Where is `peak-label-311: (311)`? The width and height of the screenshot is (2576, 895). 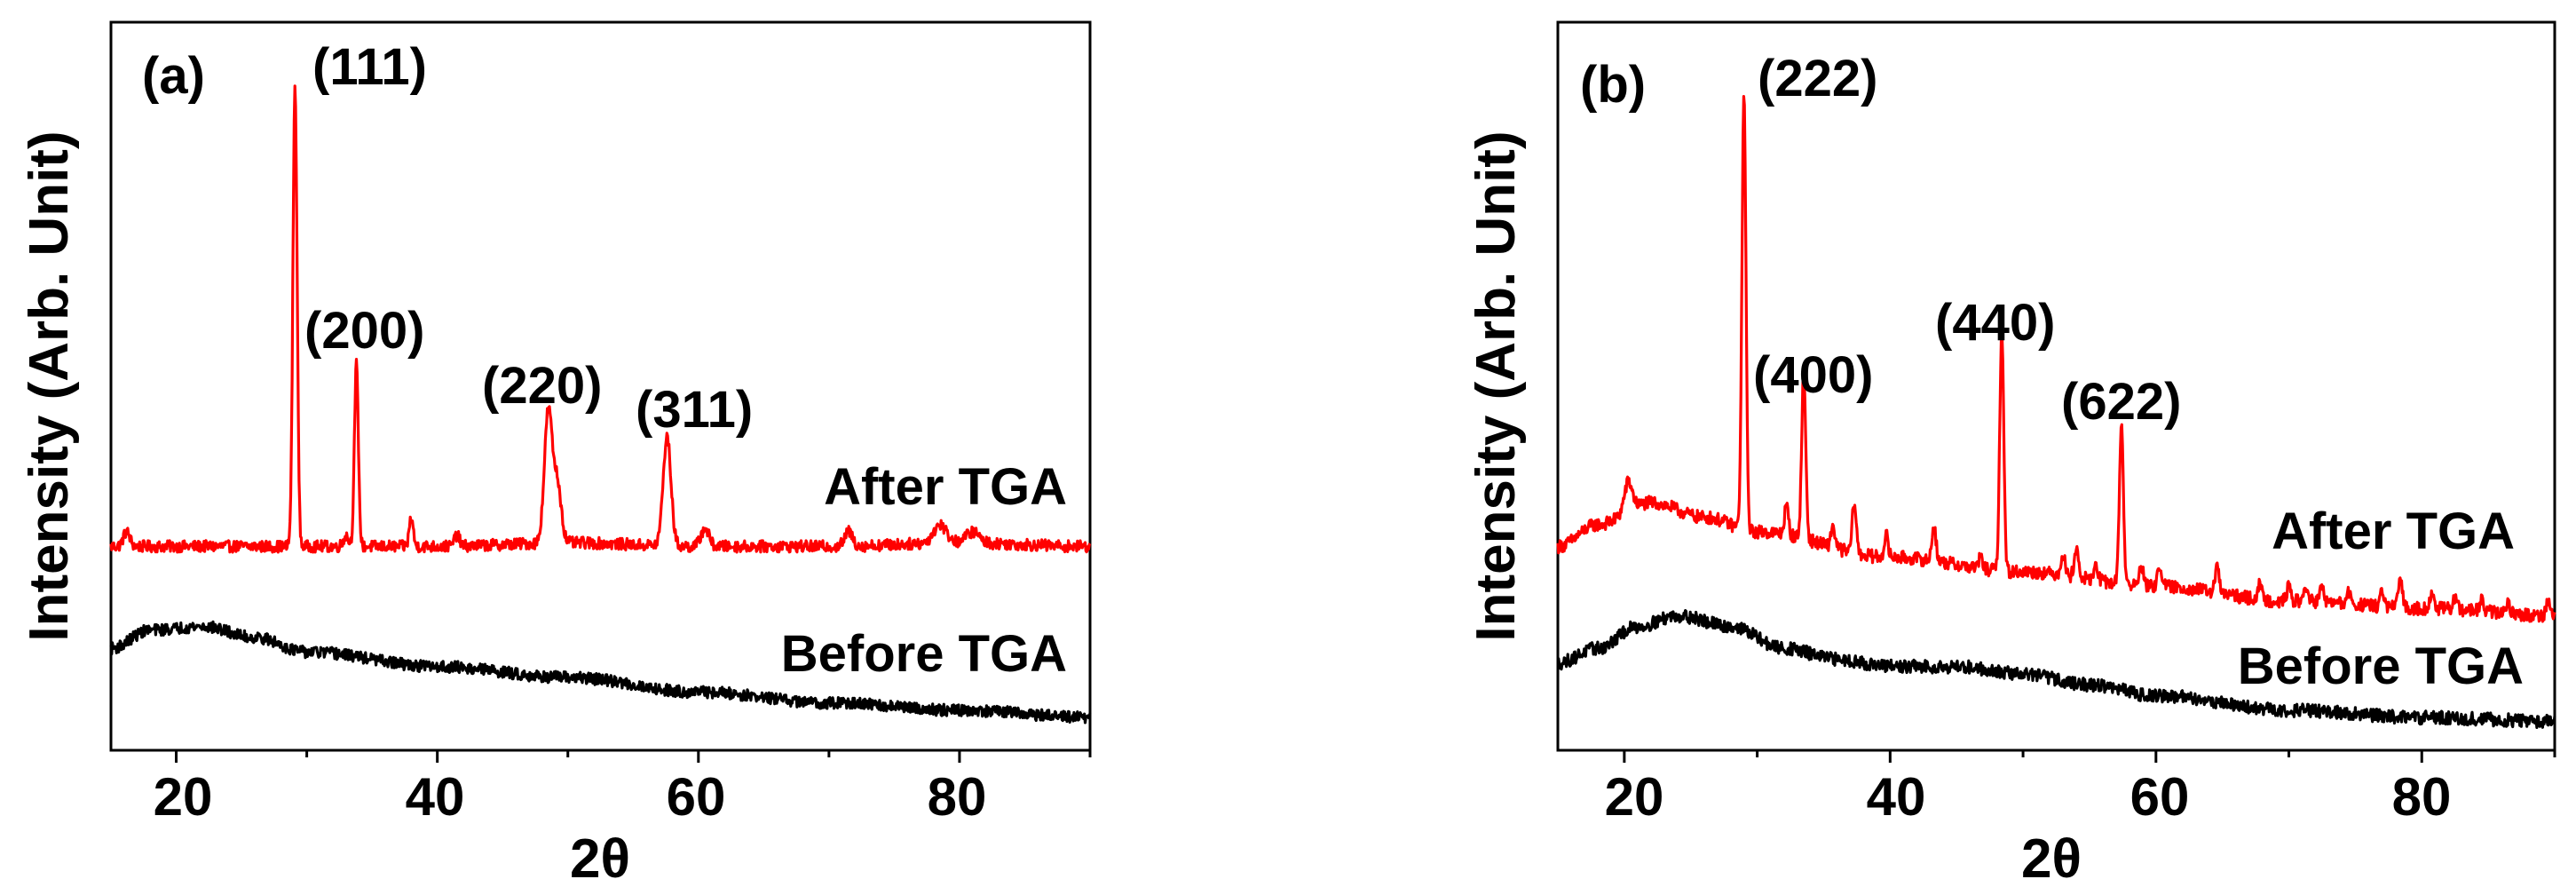 peak-label-311: (311) is located at coordinates (694, 410).